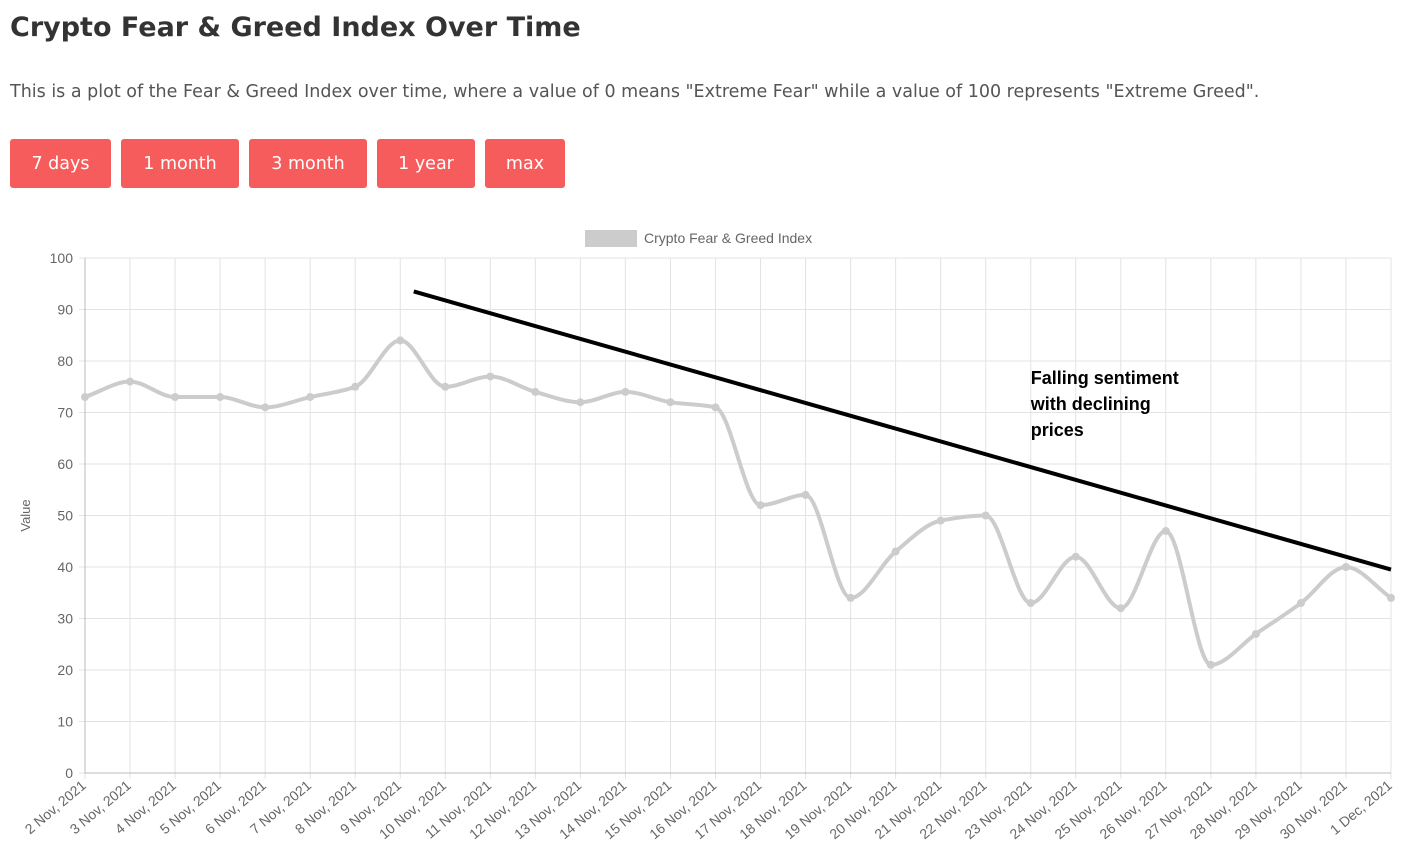 The width and height of the screenshot is (1417, 863). I want to click on range-button-group: 7 days 1 month 3 month 1 year max, so click(292, 163).